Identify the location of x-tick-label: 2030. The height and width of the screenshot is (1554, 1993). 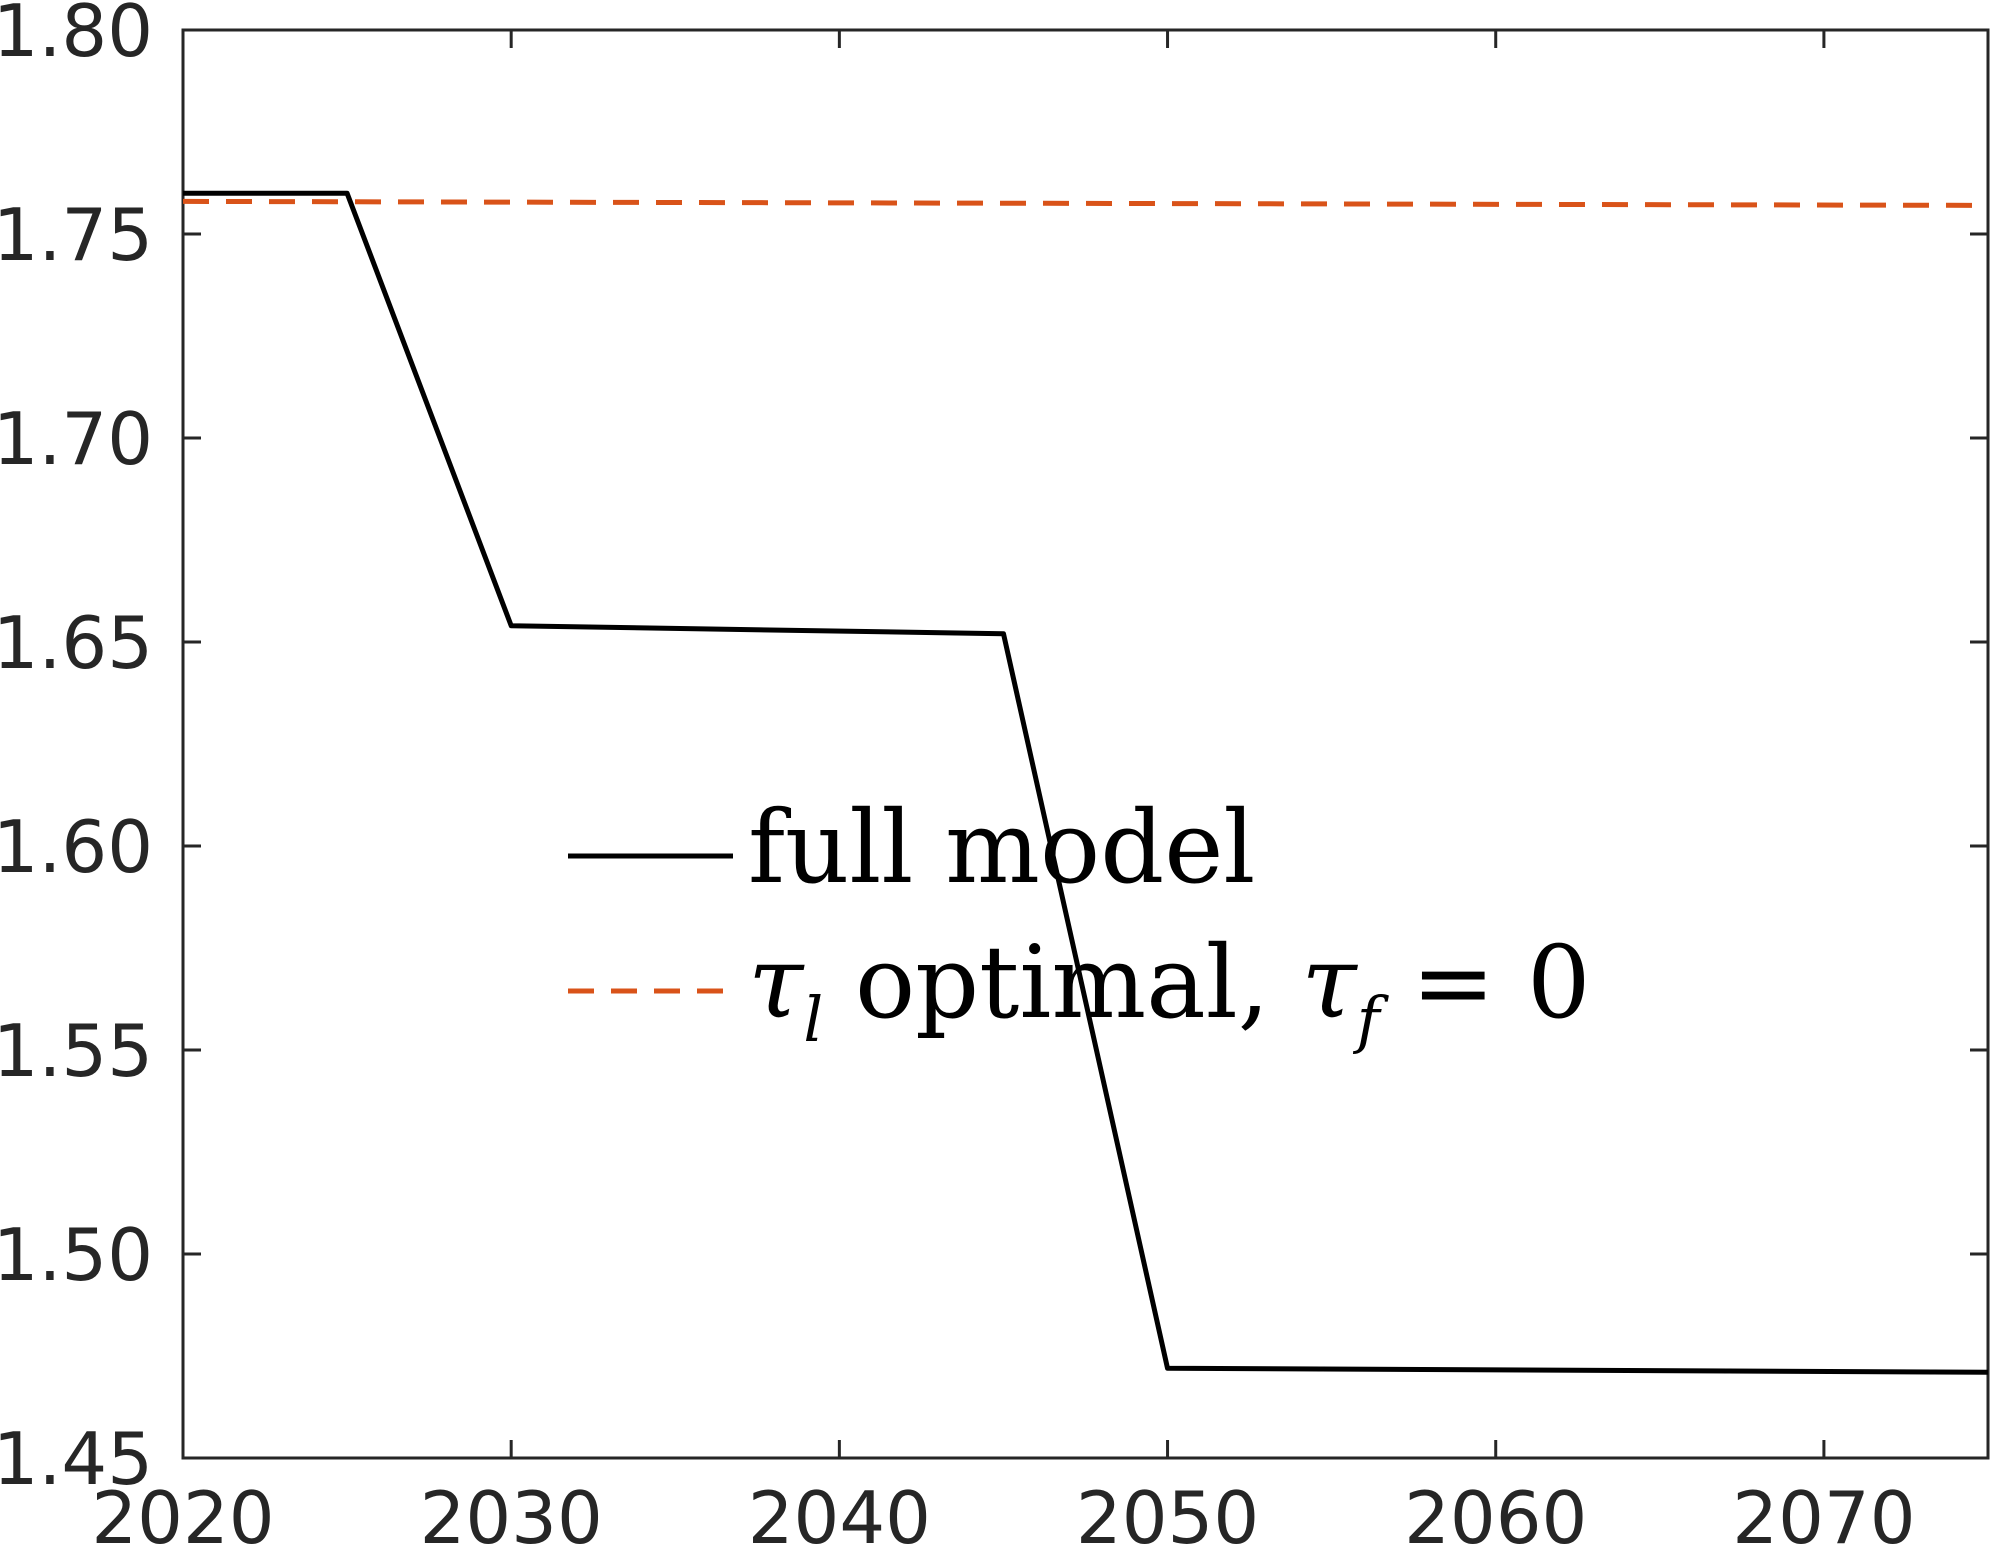
(511, 1515).